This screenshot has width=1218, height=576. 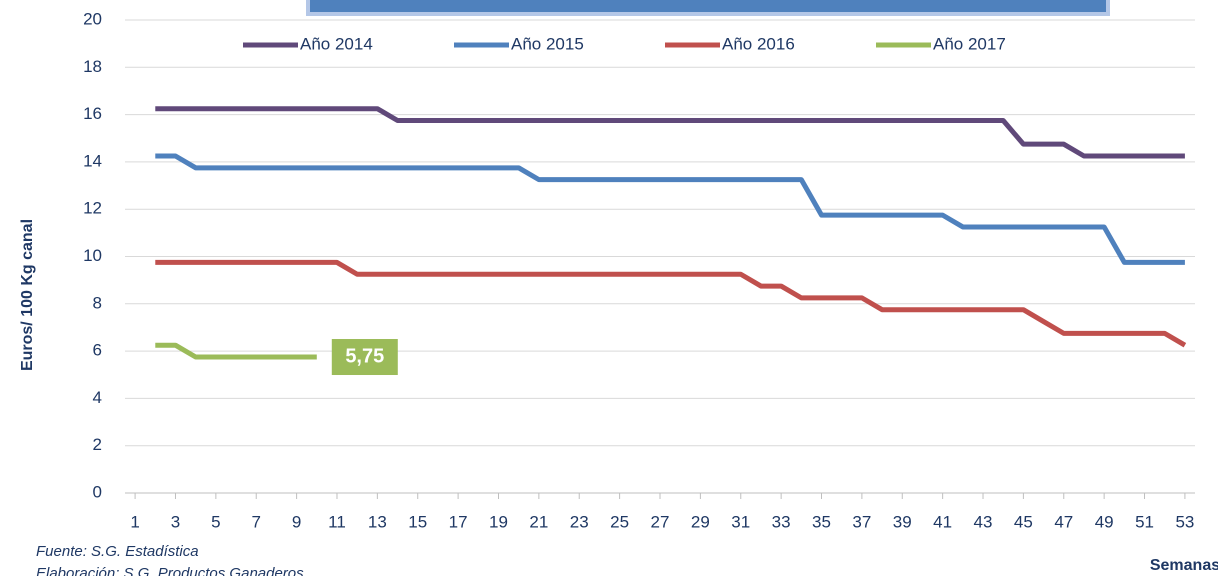 What do you see at coordinates (215, 521) in the screenshot?
I see `x-tick-label: 5` at bounding box center [215, 521].